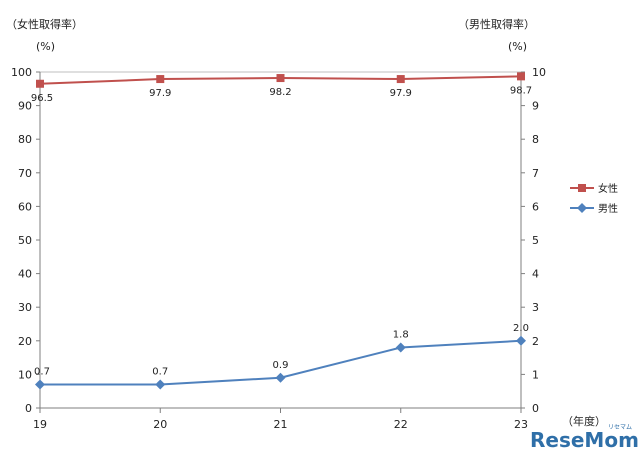 Image resolution: width=640 pixels, height=461 pixels. I want to click on data-label: 0.9, so click(281, 365).